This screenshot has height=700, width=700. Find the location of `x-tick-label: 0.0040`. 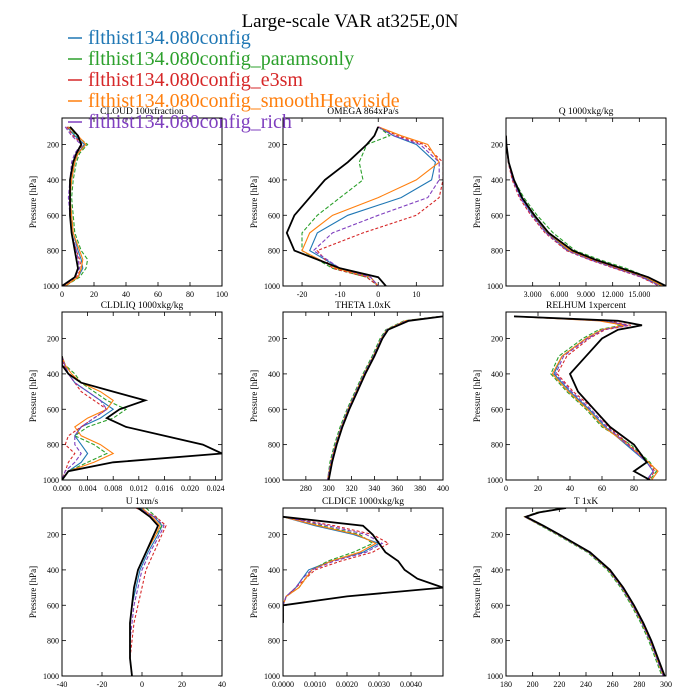

x-tick-label: 0.0040 is located at coordinates (411, 684).